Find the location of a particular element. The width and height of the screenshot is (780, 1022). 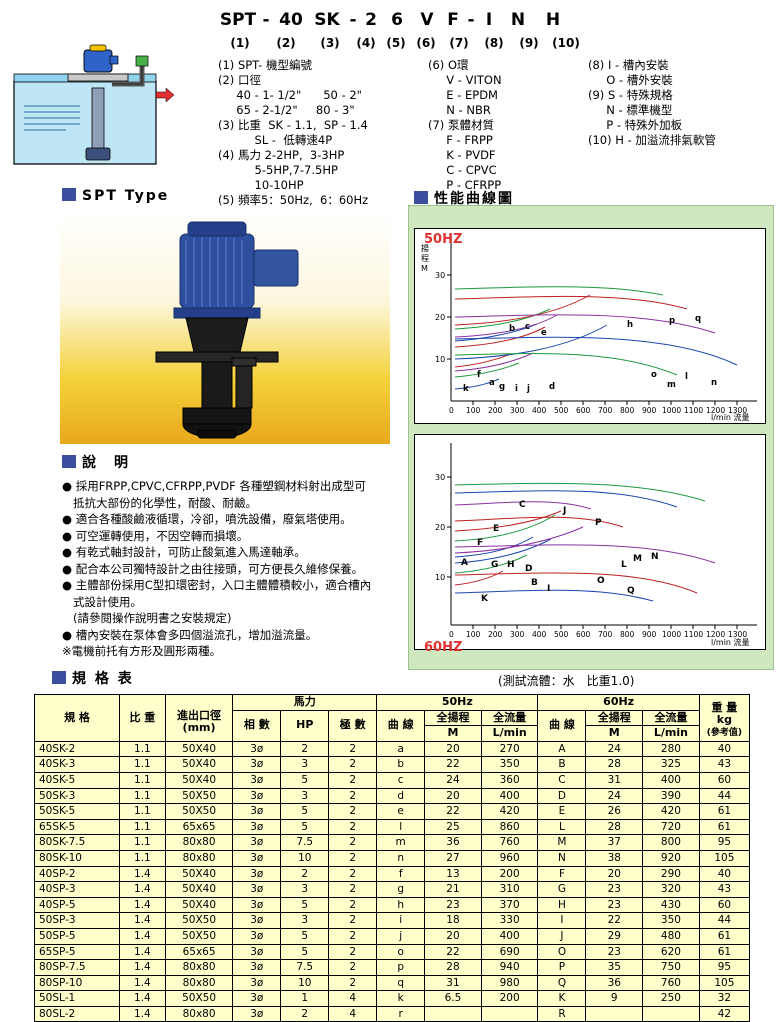

legend-row: (7) 泵體材質 is located at coordinates (461, 125).